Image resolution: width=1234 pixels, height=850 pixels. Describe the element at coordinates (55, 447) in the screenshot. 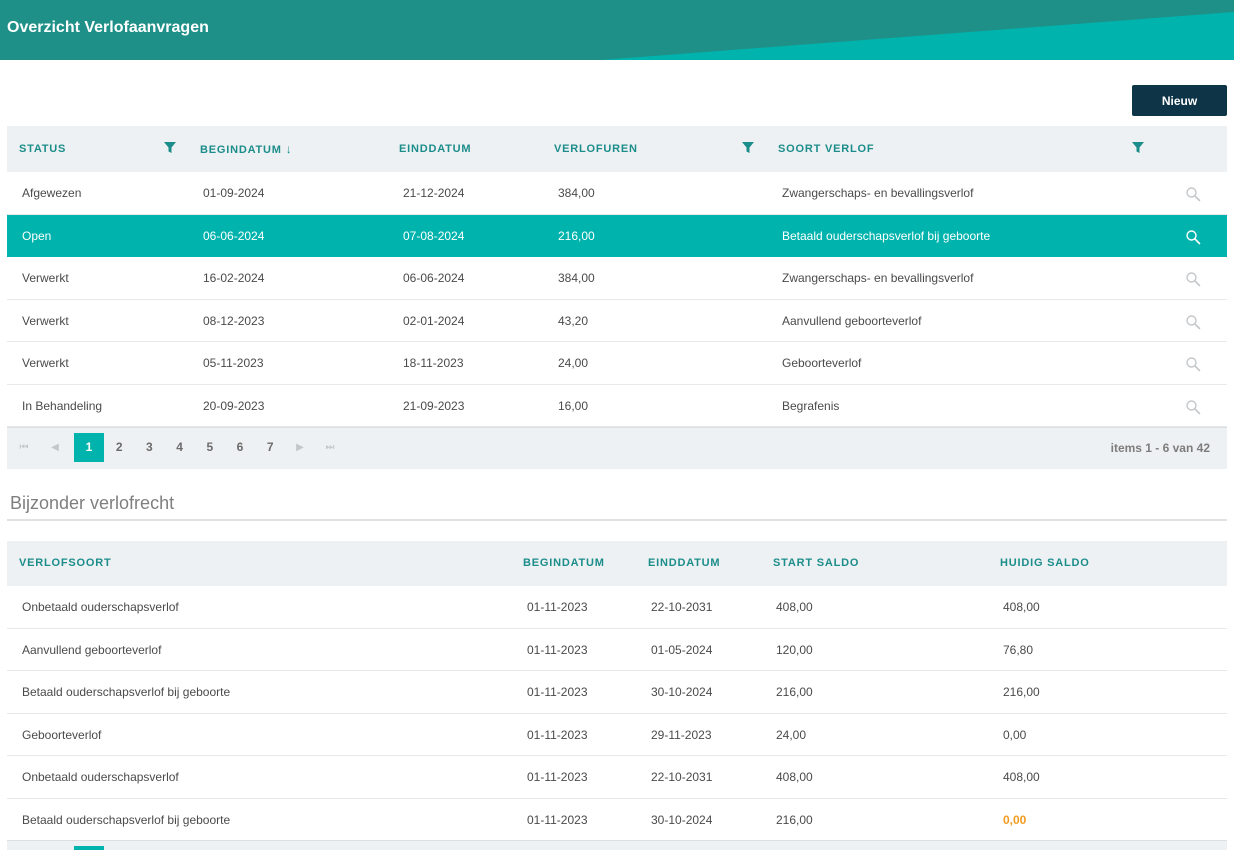

I see `previous-page-button: ◀` at that location.